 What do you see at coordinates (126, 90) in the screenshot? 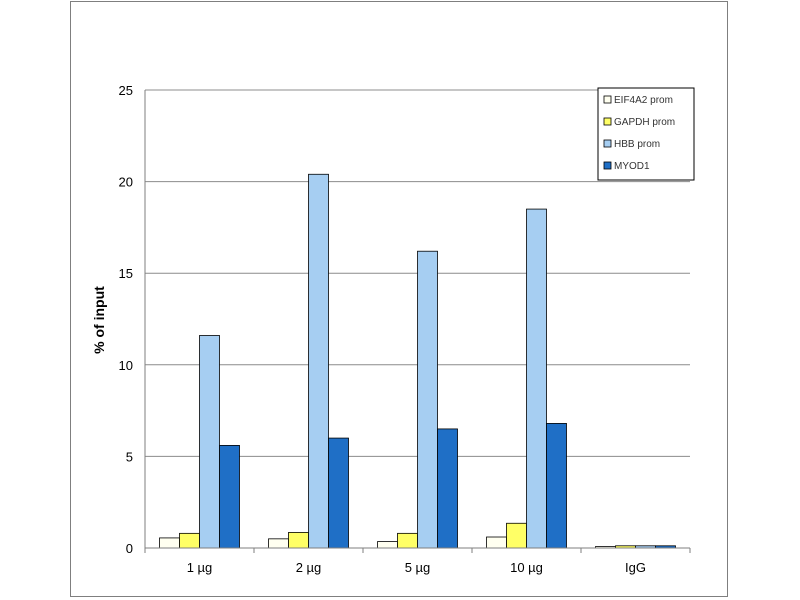
I see `y-tick-label: 25` at bounding box center [126, 90].